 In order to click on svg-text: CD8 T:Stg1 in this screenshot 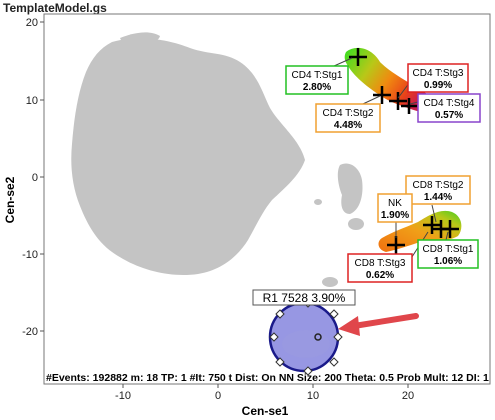, I will do `click(448, 249)`.